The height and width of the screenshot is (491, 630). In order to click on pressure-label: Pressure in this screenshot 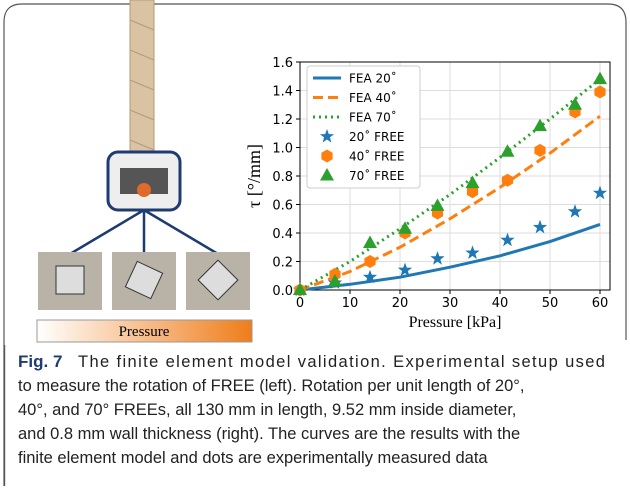, I will do `click(144, 332)`.